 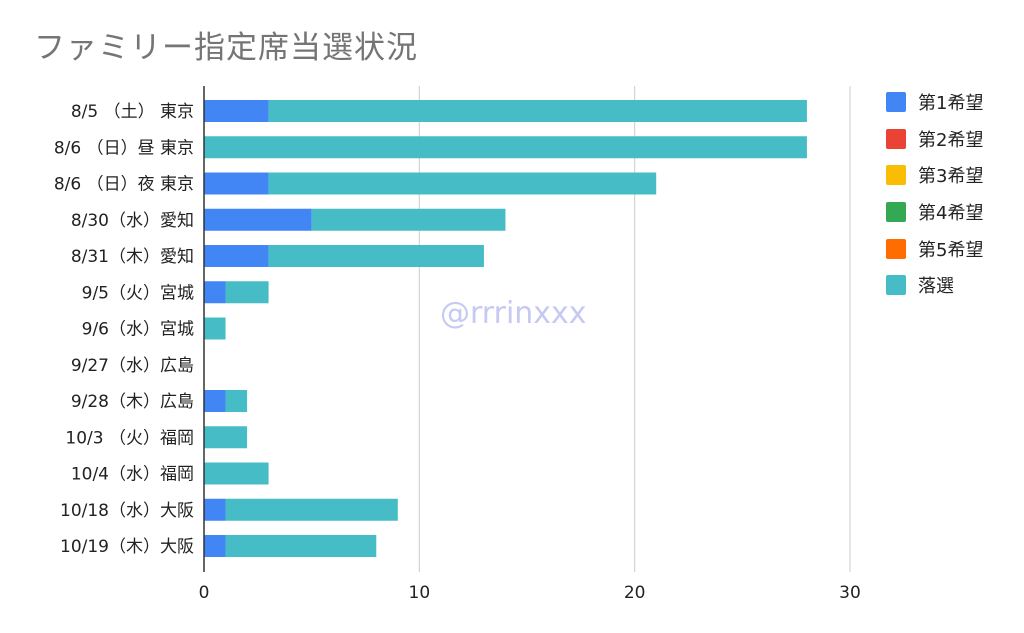 What do you see at coordinates (124, 185) in the screenshot?
I see `category-label: 8/6 （日）夜 東京` at bounding box center [124, 185].